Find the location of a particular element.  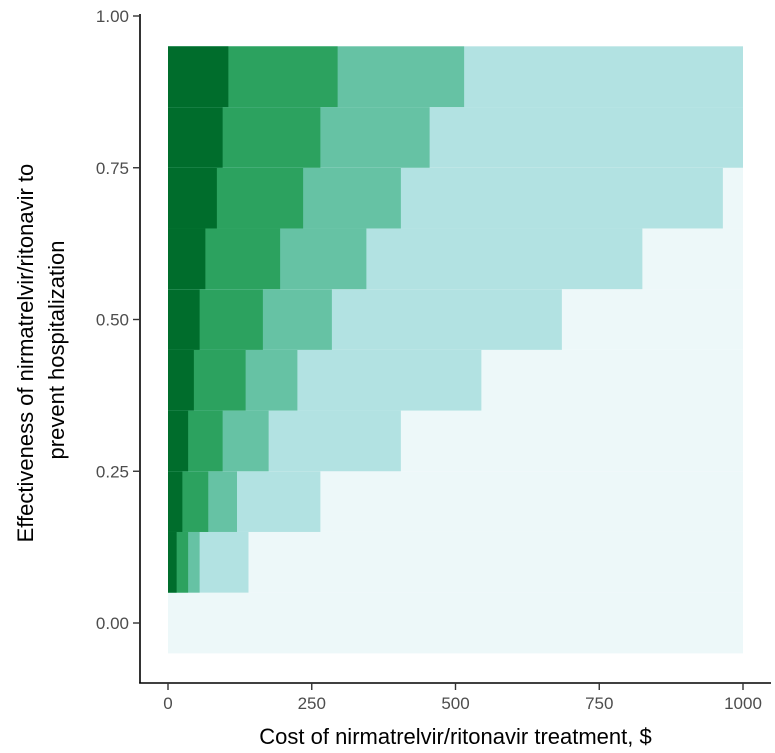

y-axis-title-line-2: prevent hospitalization is located at coordinates (56, 350).